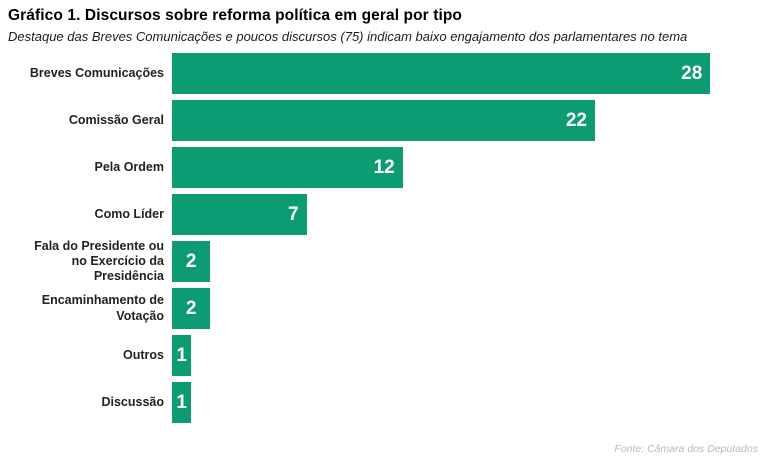  Describe the element at coordinates (116, 119) in the screenshot. I see `category-label: Comissão Geral` at that location.